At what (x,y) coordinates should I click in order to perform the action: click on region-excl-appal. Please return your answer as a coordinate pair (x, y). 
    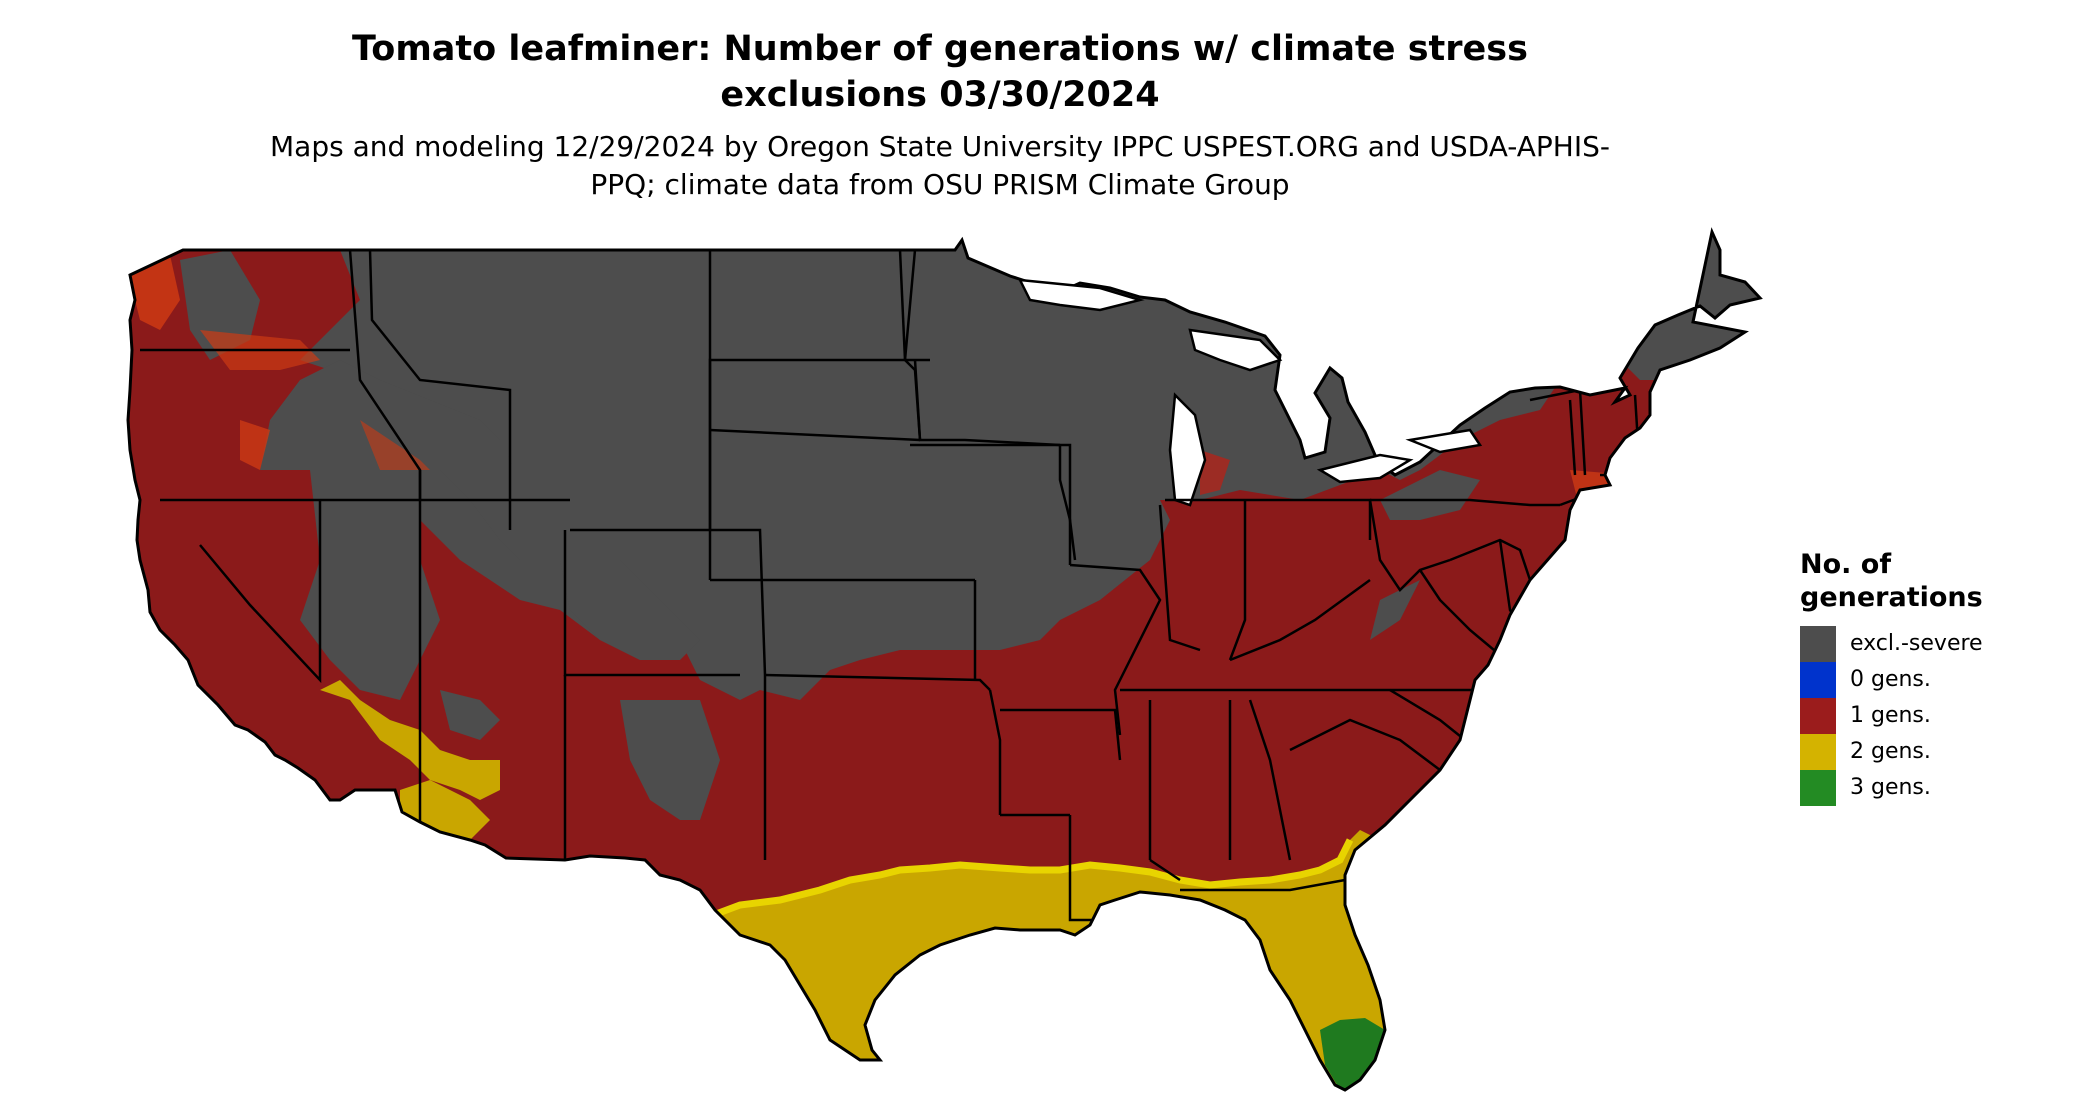
    Looking at the image, I should click on (1395, 610).